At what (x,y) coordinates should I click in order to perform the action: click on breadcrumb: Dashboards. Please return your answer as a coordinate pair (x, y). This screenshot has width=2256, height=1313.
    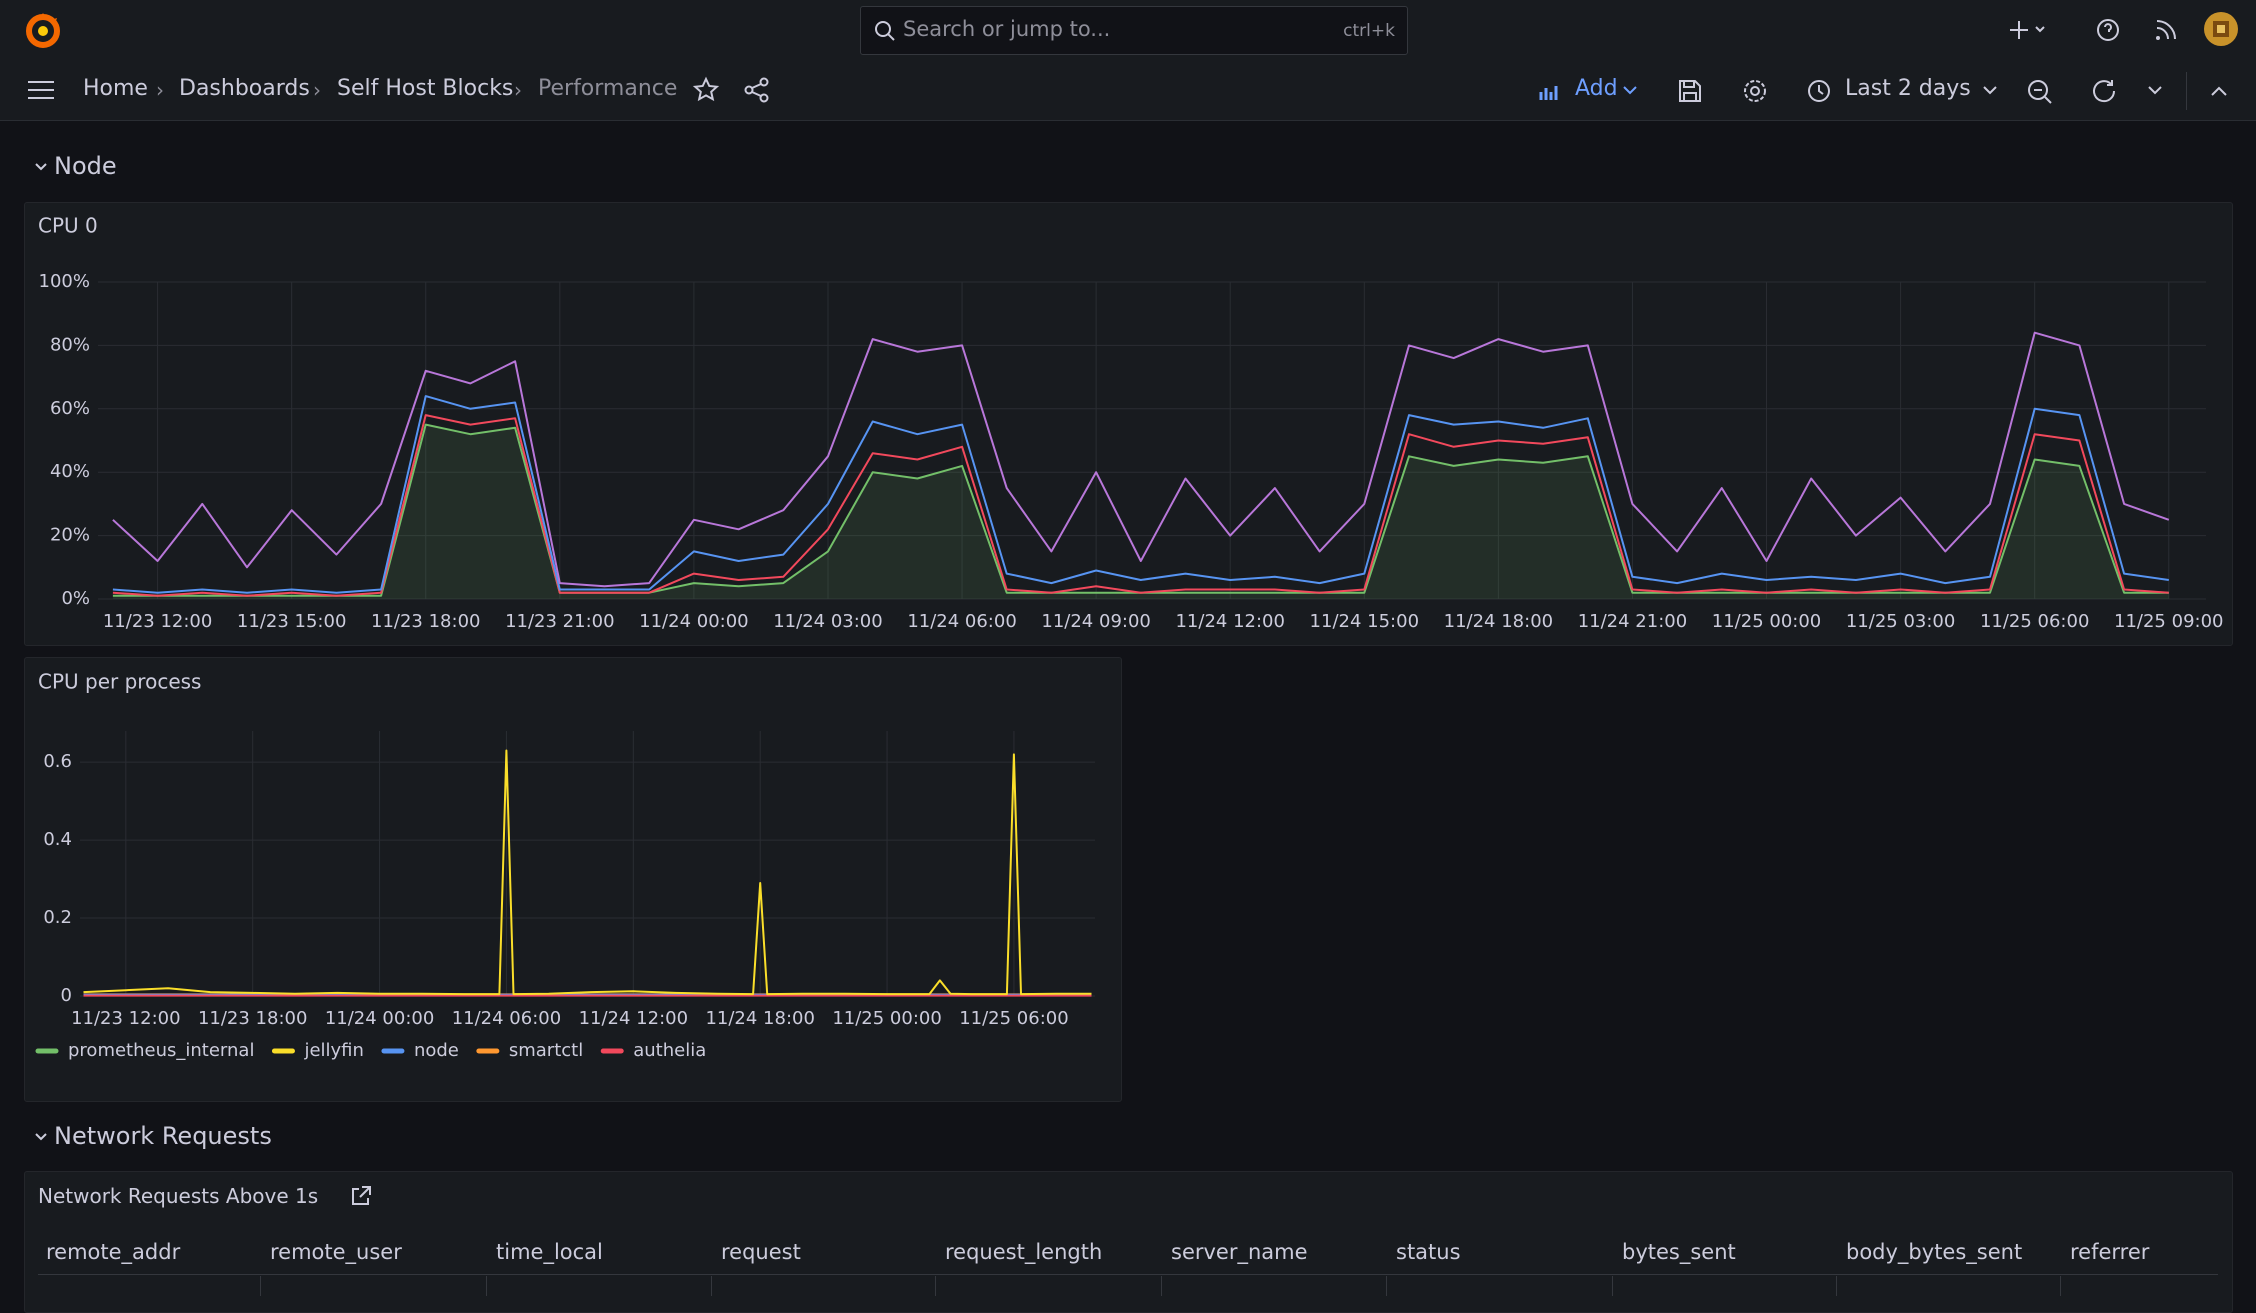
    Looking at the image, I should click on (244, 88).